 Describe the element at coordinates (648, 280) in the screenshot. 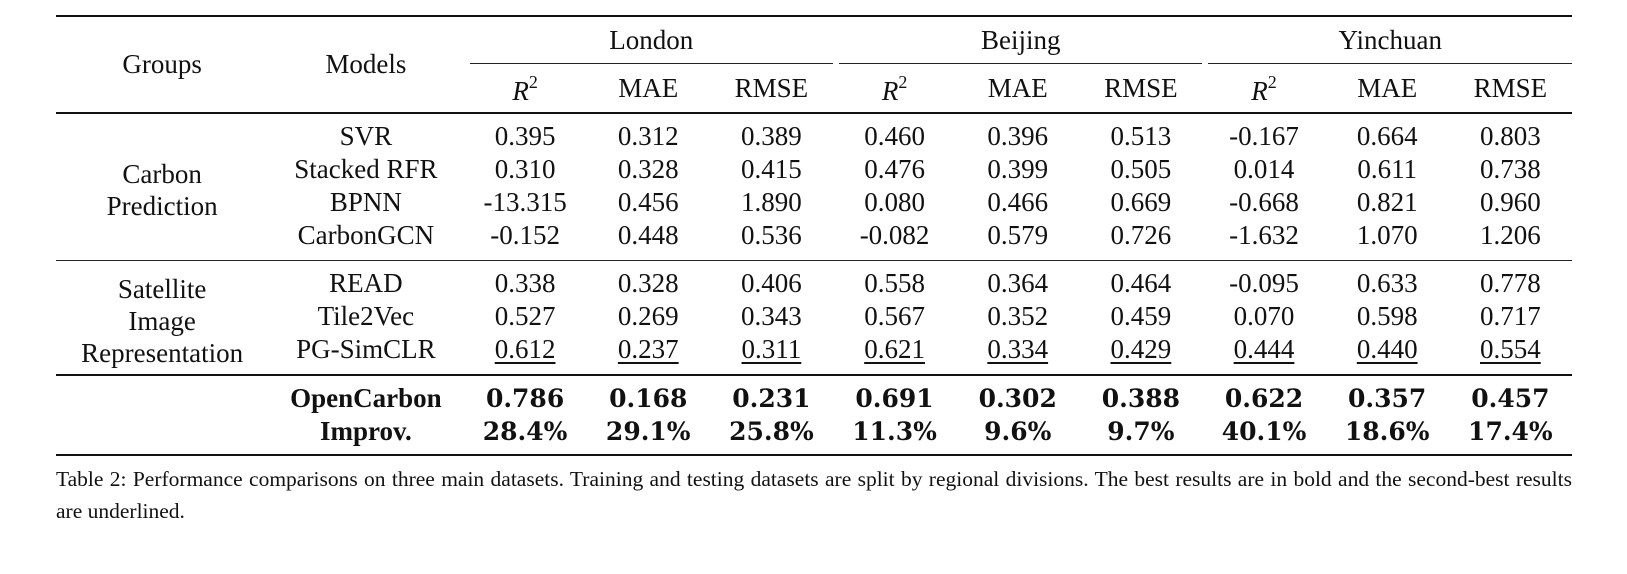

I see `metric-value-cell: 0.328` at that location.